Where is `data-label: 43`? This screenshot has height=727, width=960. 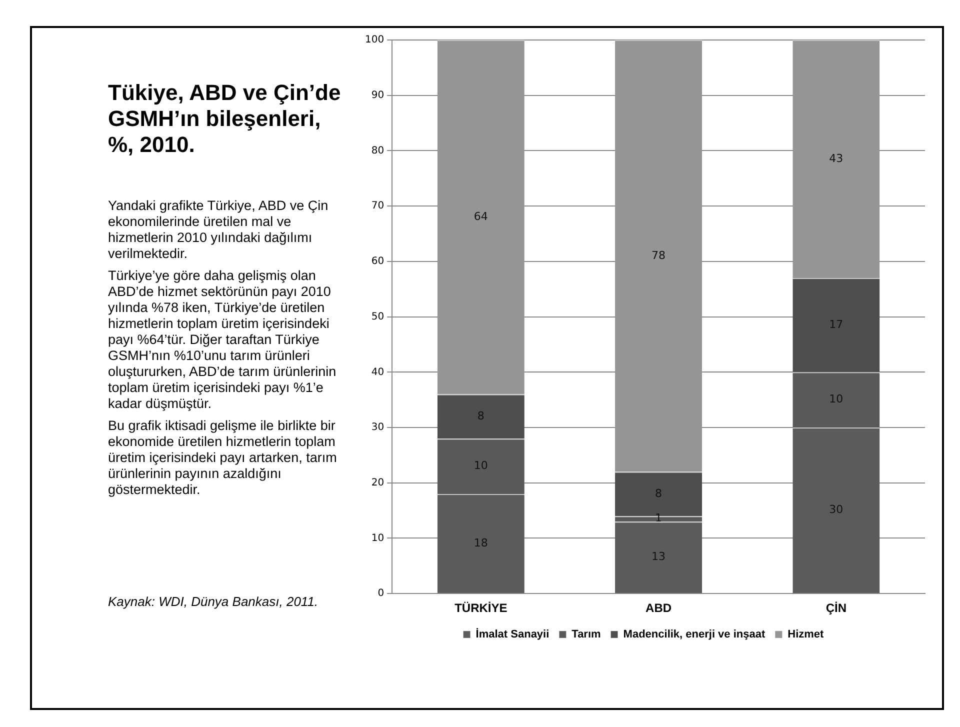
data-label: 43 is located at coordinates (836, 158).